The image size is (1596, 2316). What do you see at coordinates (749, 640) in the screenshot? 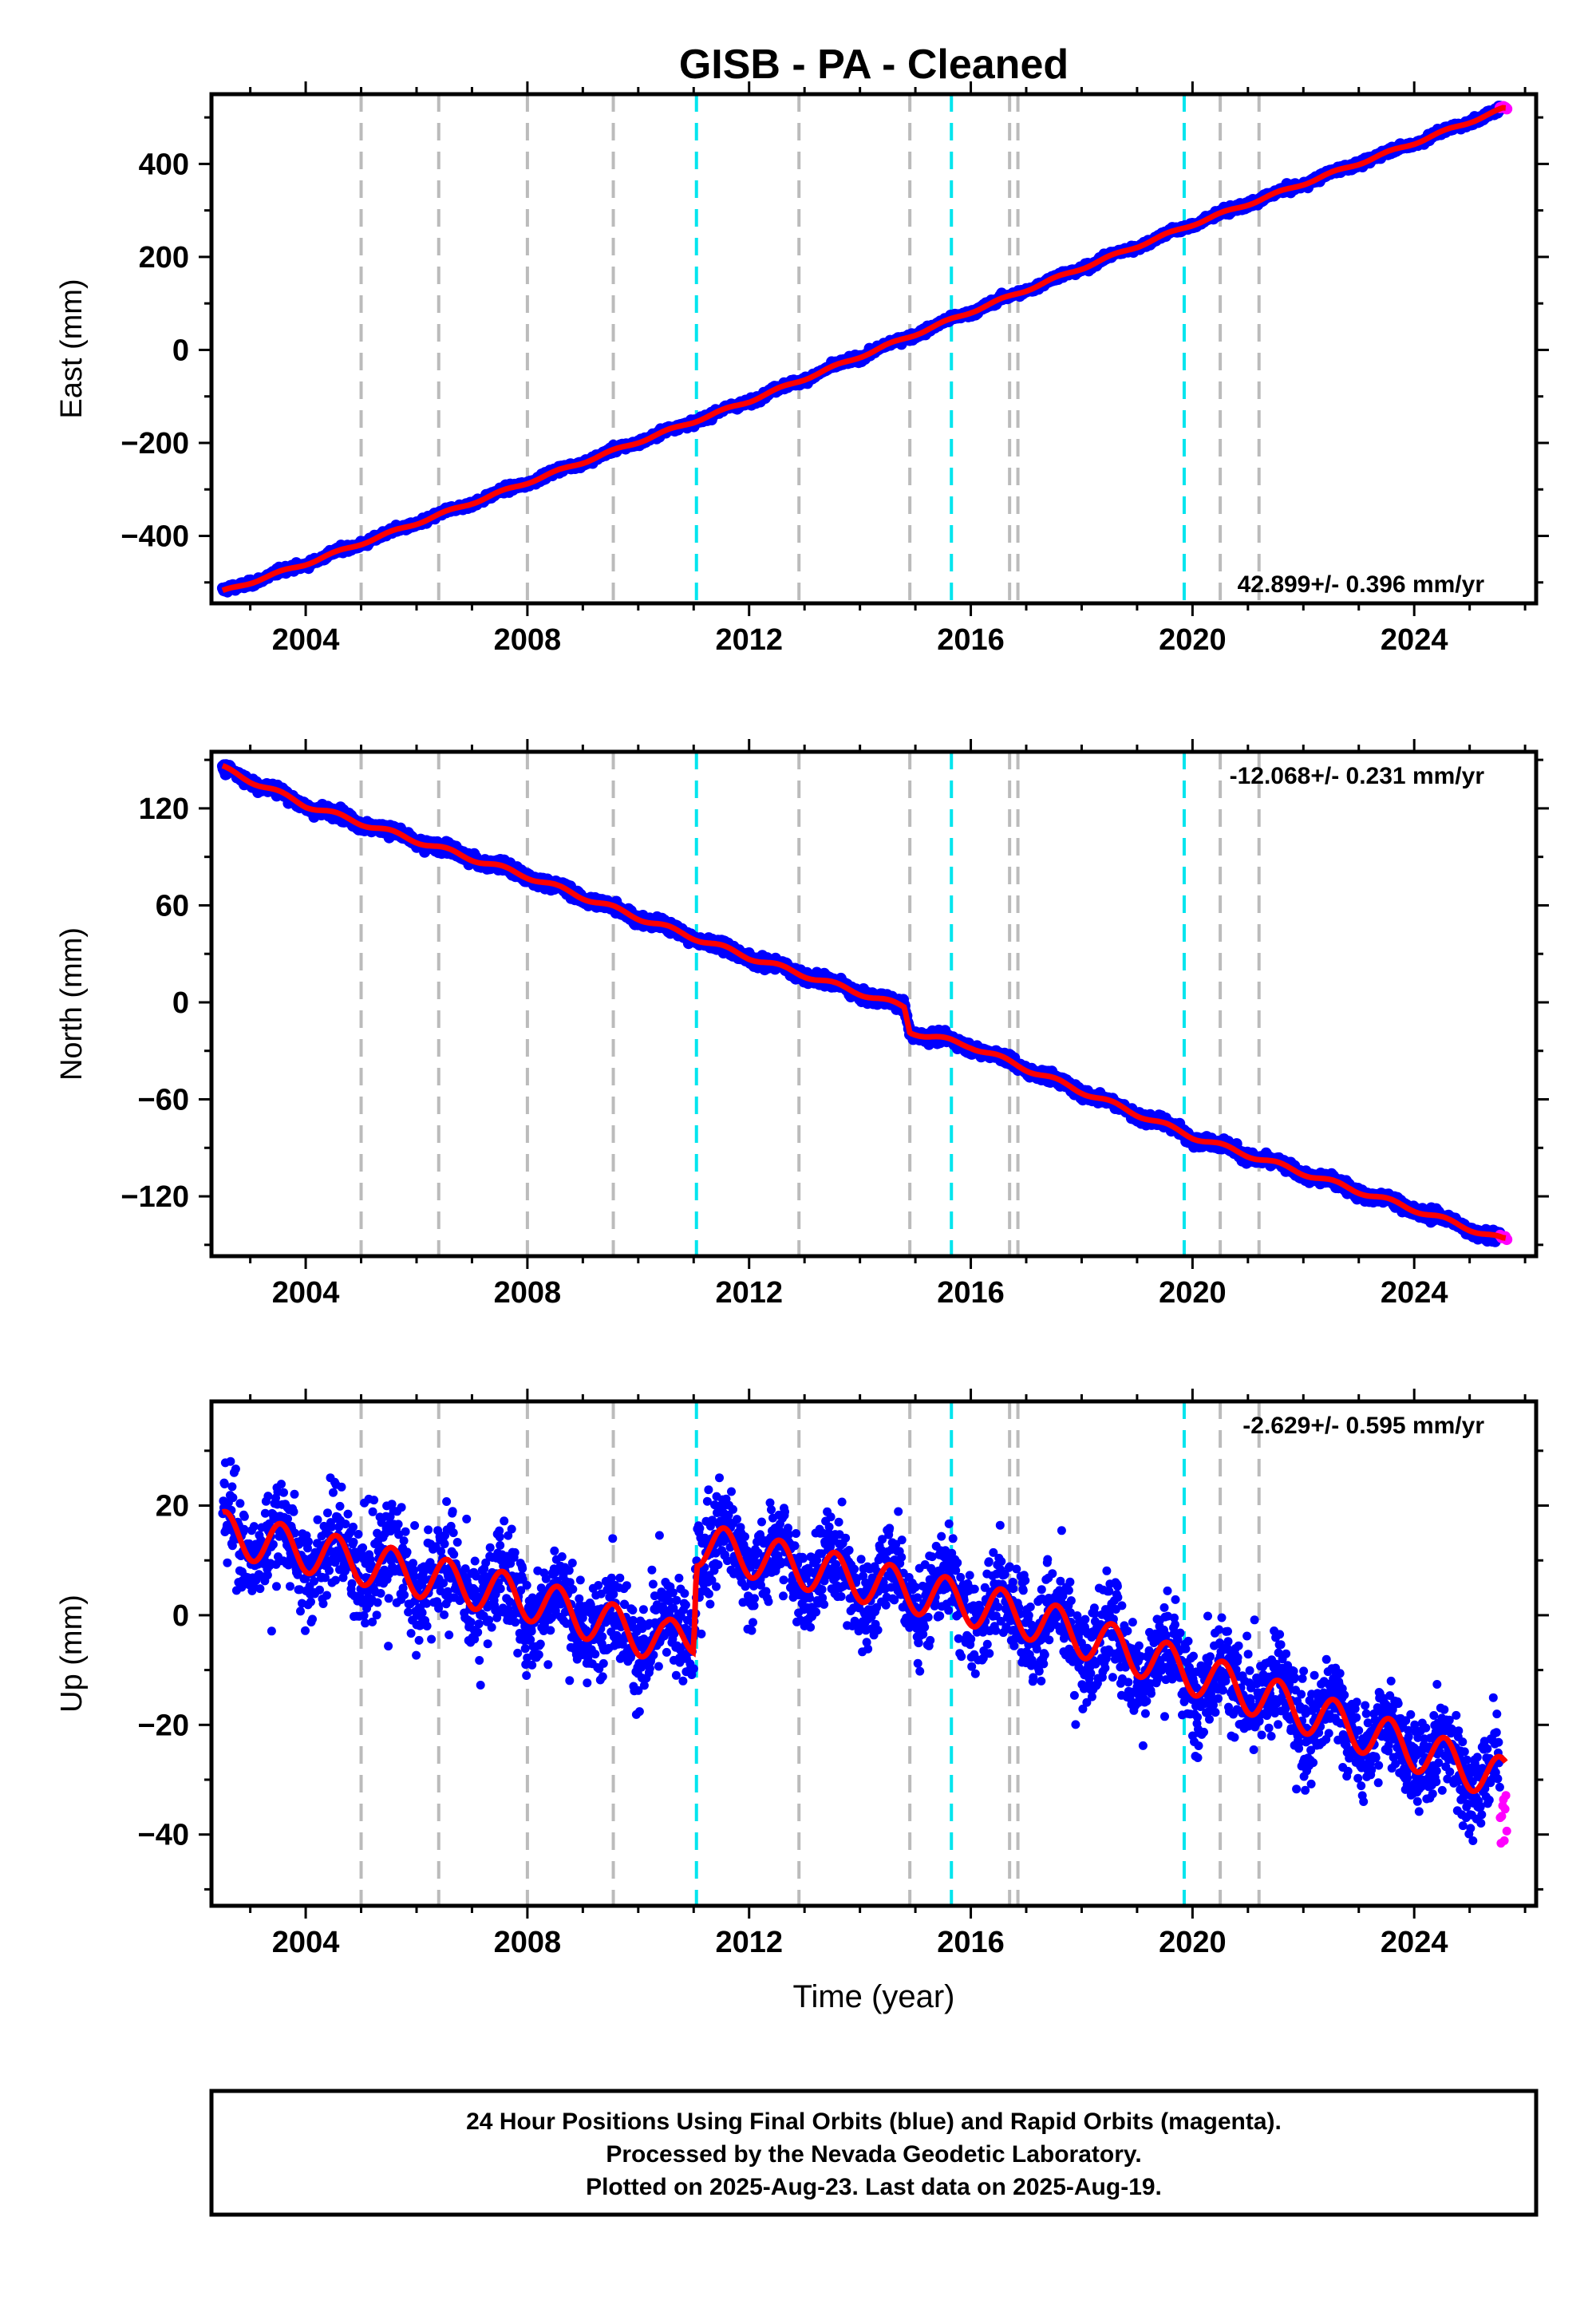
I see `x-tick-label: 2012` at bounding box center [749, 640].